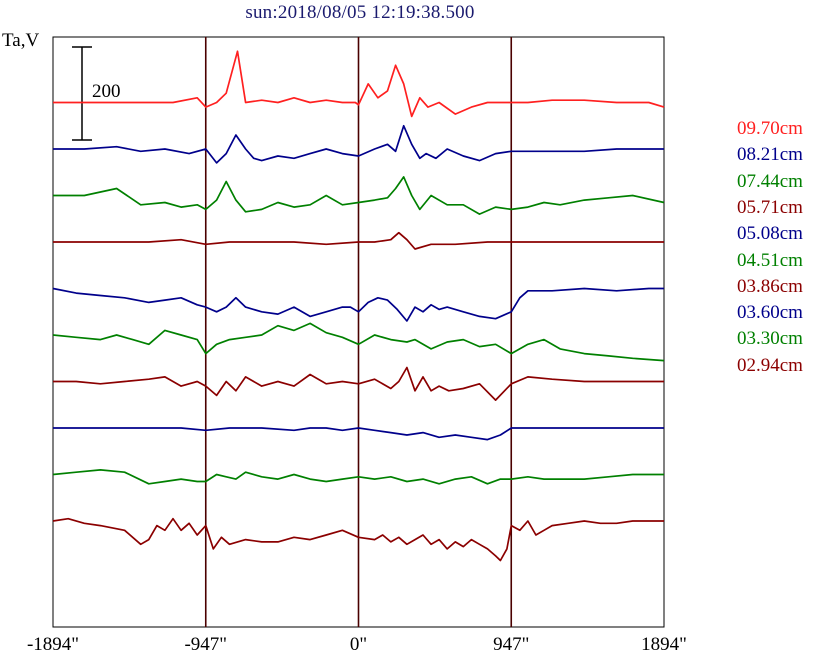 The image size is (813, 662). Describe the element at coordinates (358, 144) in the screenshot. I see `series-line-08.21cm` at that location.